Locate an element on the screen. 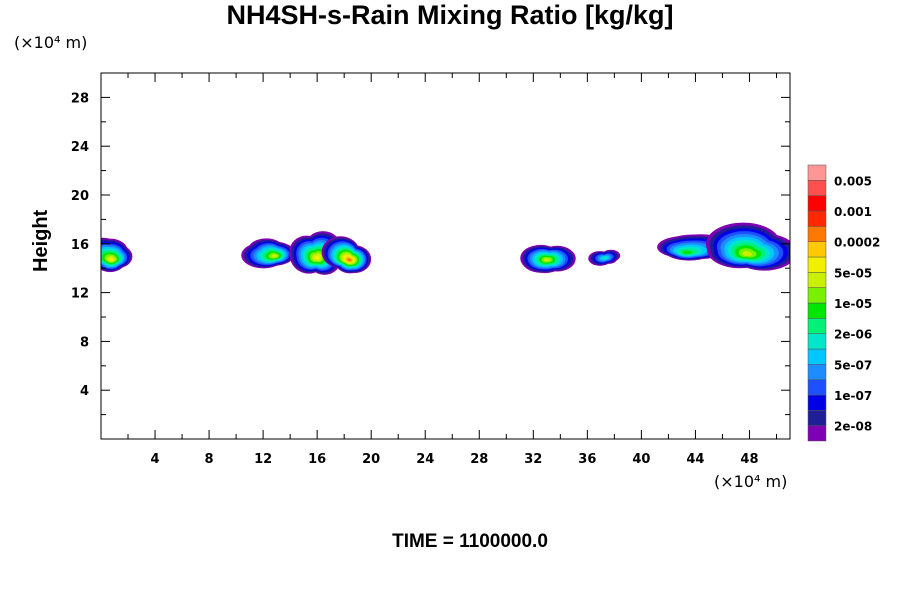  y-tick-label: 12 is located at coordinates (80, 294).